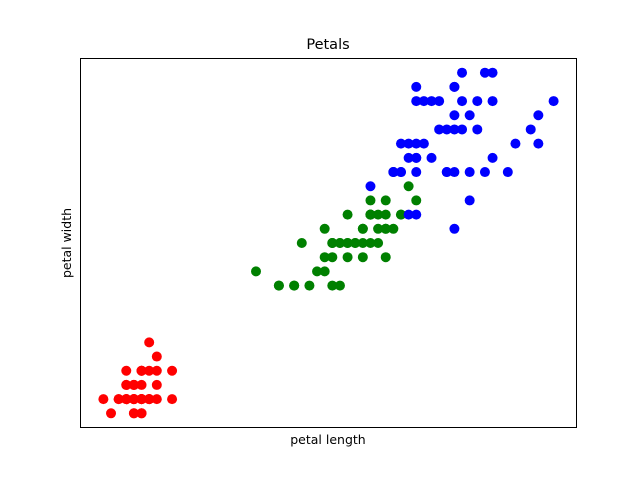 This screenshot has height=480, width=640. Describe the element at coordinates (327, 45) in the screenshot. I see `chart-title: Petals` at that location.